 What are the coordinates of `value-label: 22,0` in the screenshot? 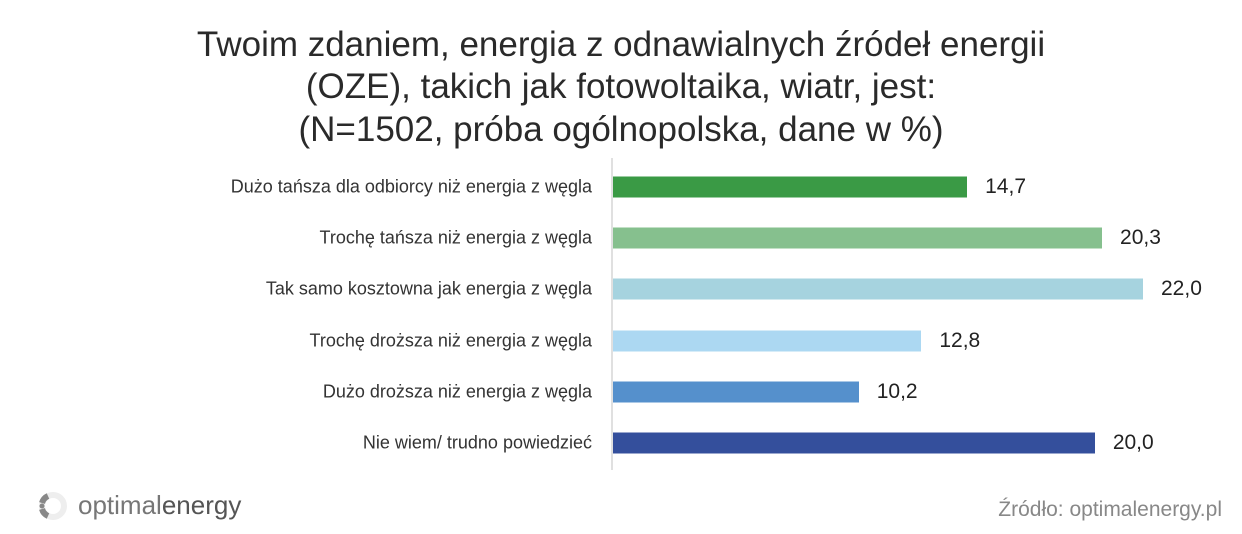 It's located at (1181, 289).